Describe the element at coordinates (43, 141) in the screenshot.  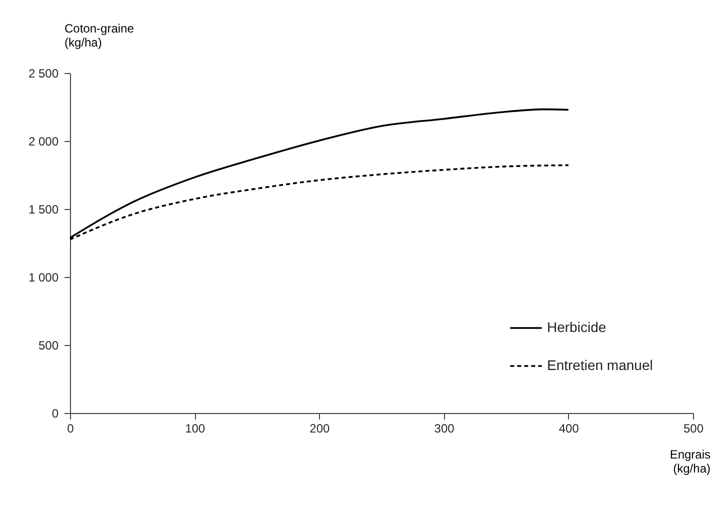
I see `y-tick-label: 2 000` at that location.